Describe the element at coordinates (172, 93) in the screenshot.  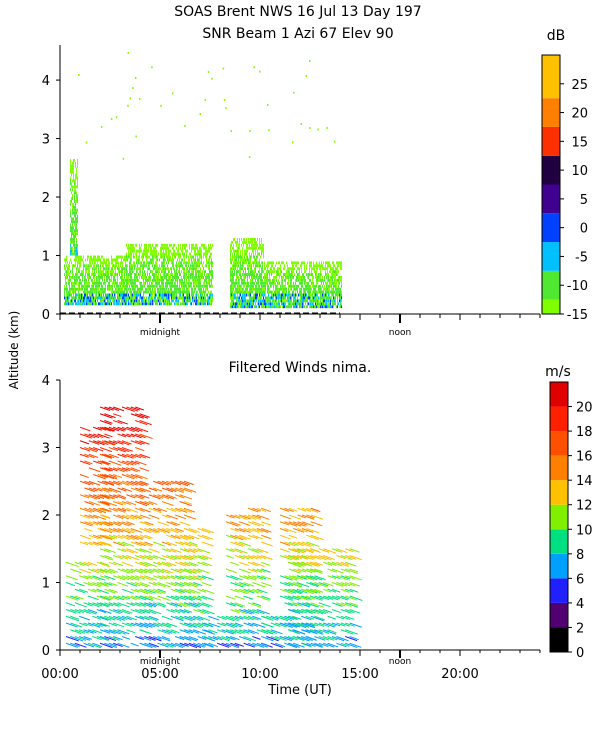
I see `snr-speckle` at that location.